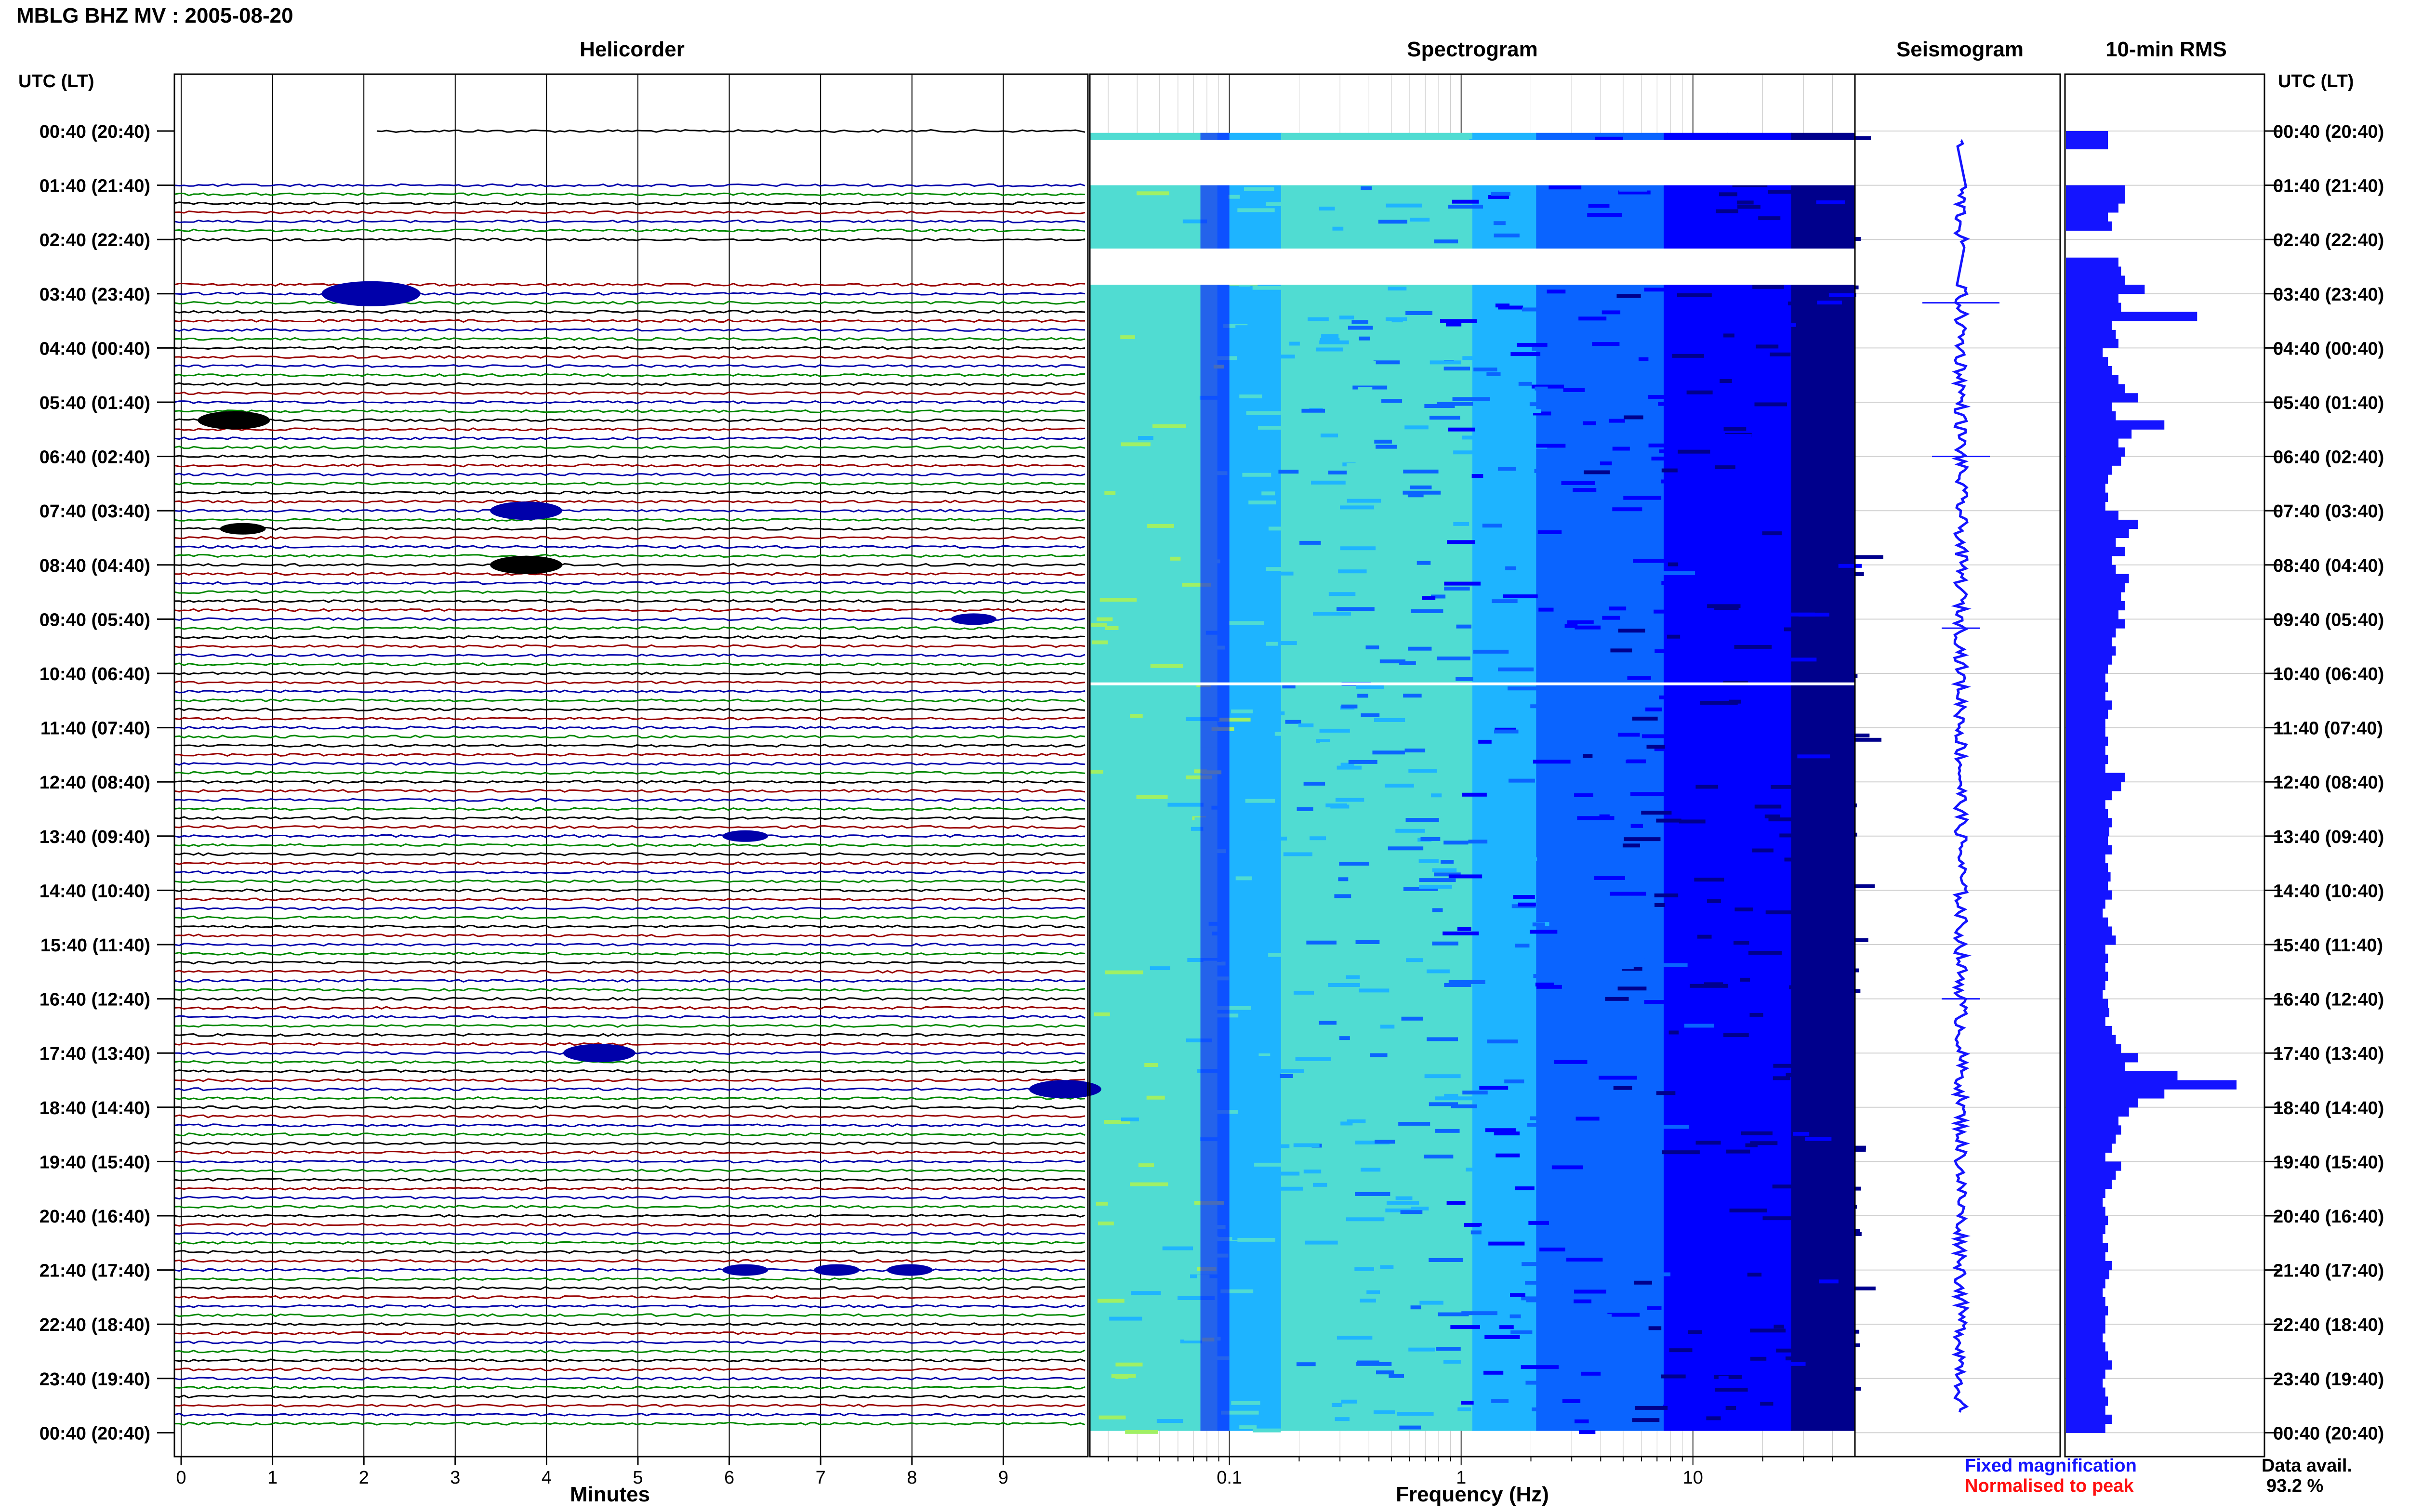 The height and width of the screenshot is (1512, 2409). I want to click on rms-frame, so click(2164, 765).